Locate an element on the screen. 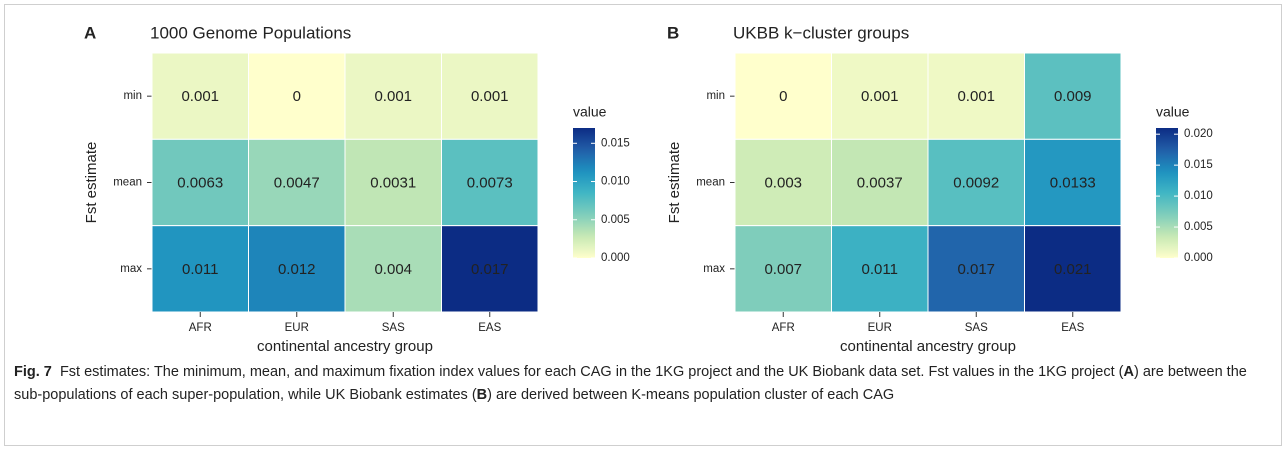 Image resolution: width=1287 pixels, height=451 pixels. cell-label: 0.007 is located at coordinates (783, 269).